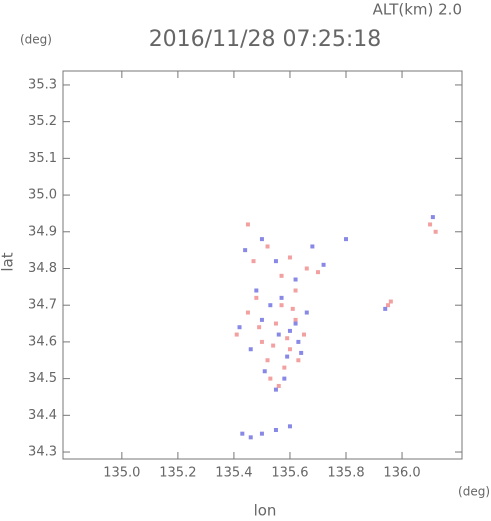 This screenshot has height=521, width=491. What do you see at coordinates (42, 305) in the screenshot?
I see `y-tick-label: 34.7` at bounding box center [42, 305].